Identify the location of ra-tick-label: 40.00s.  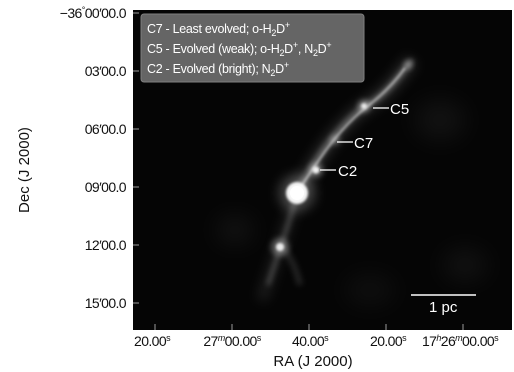
(310, 341).